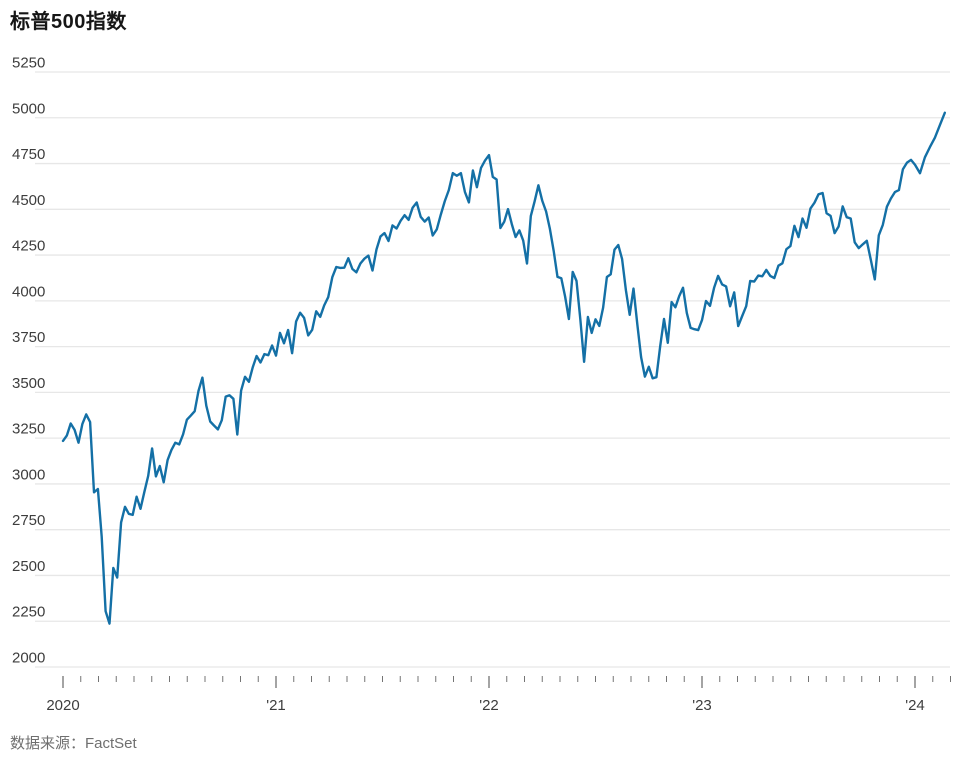 The image size is (957, 760). Describe the element at coordinates (28, 383) in the screenshot. I see `y-tick-label: 3500` at that location.